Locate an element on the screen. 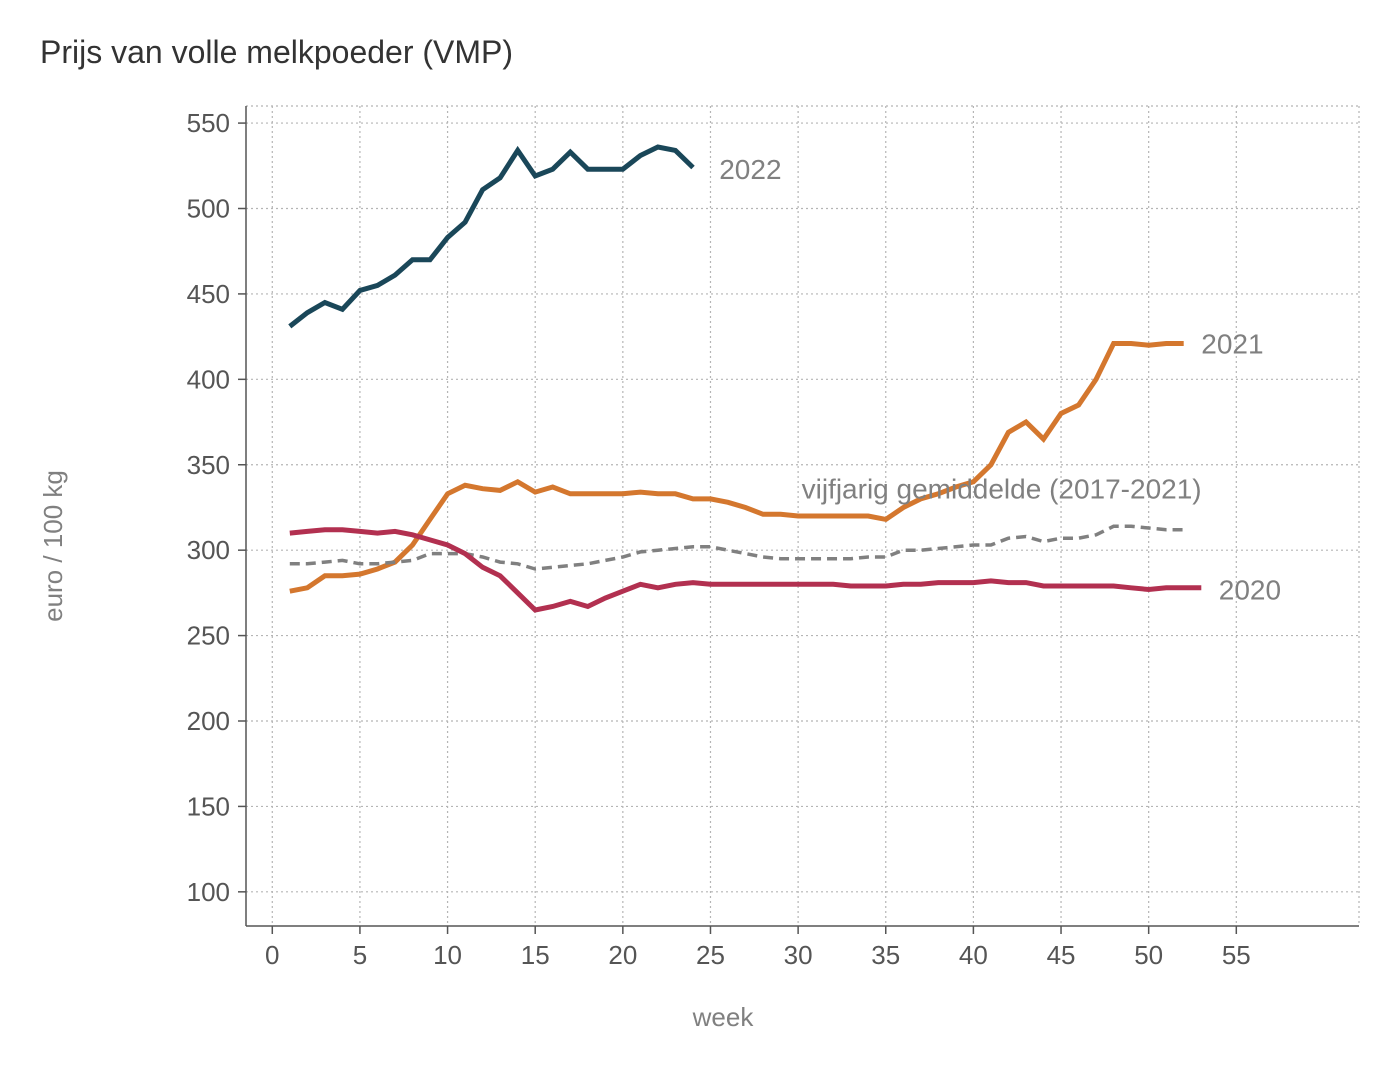 Image resolution: width=1392 pixels, height=1076 pixels. x-tick-label: 15 is located at coordinates (535, 955).